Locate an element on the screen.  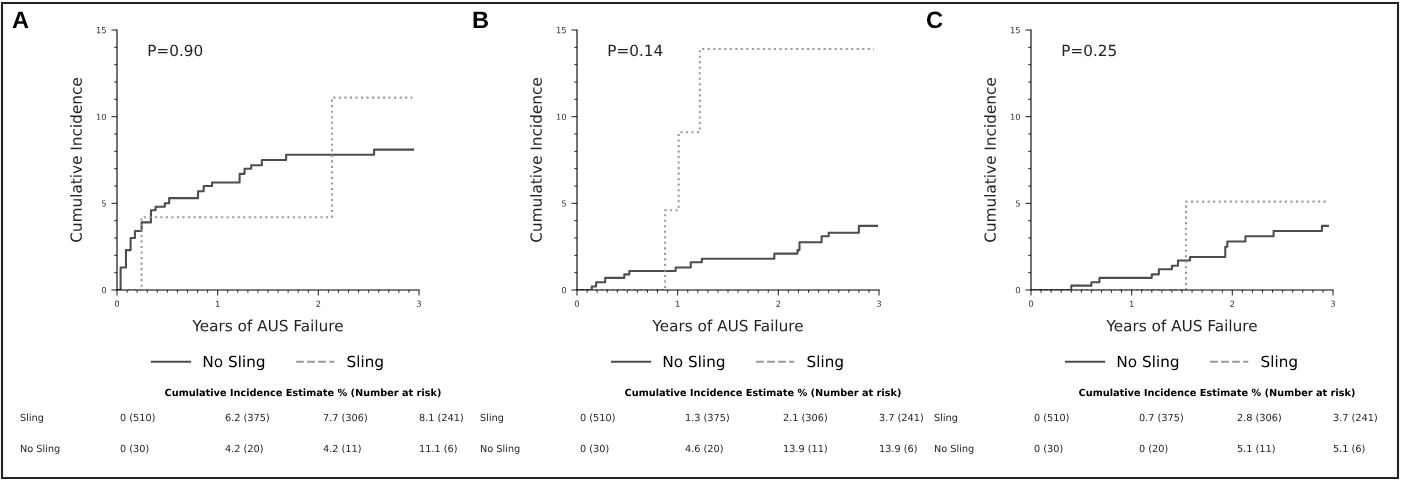
annotation: P=0.25 is located at coordinates (1089, 50).